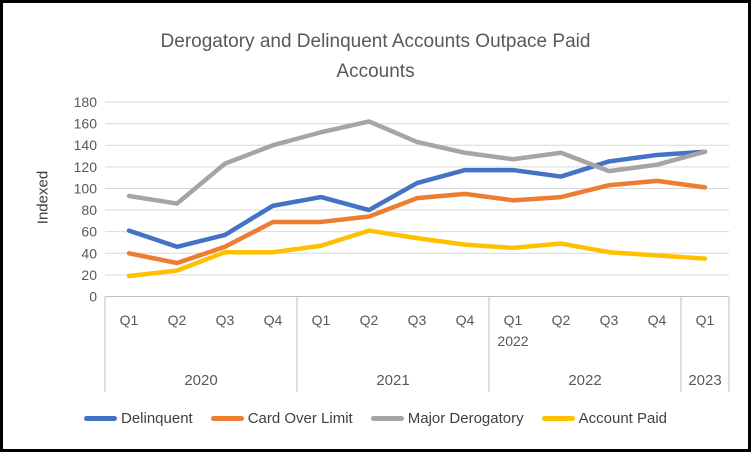 This screenshot has height=452, width=751. Describe the element at coordinates (417, 253) in the screenshot. I see `series-line-account-paid` at that location.